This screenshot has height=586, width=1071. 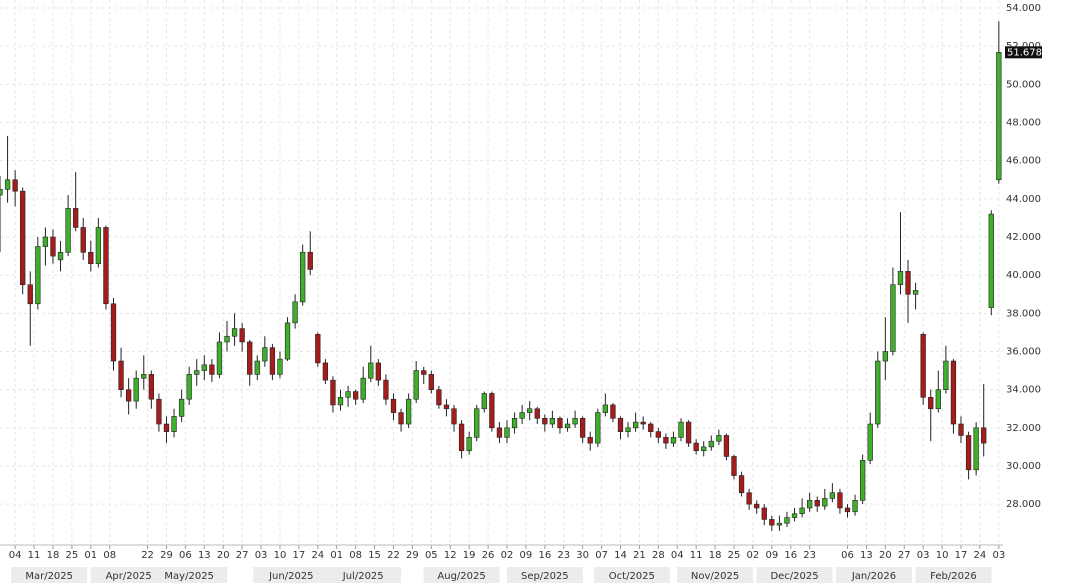 What do you see at coordinates (1023, 8) in the screenshot?
I see `y-tick-label: 54.000` at bounding box center [1023, 8].